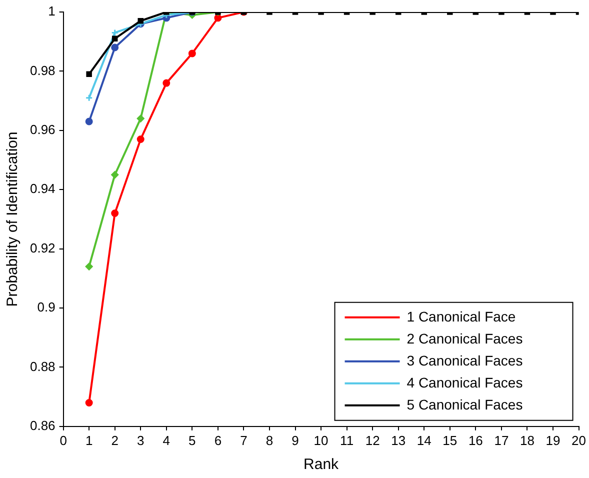 The image size is (589, 478). I want to click on x-tick-label: 6, so click(218, 440).